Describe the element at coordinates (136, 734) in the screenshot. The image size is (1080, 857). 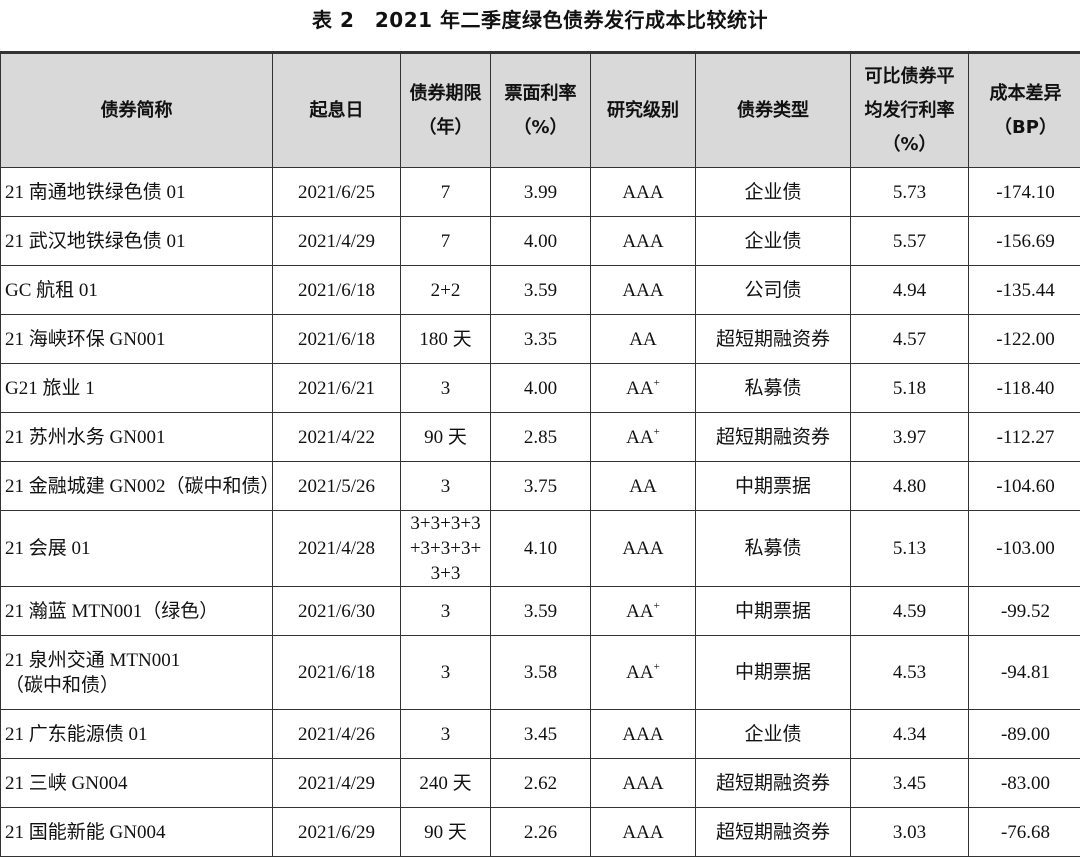
I see `bond-name-cell: 21 广东能源债 01` at that location.